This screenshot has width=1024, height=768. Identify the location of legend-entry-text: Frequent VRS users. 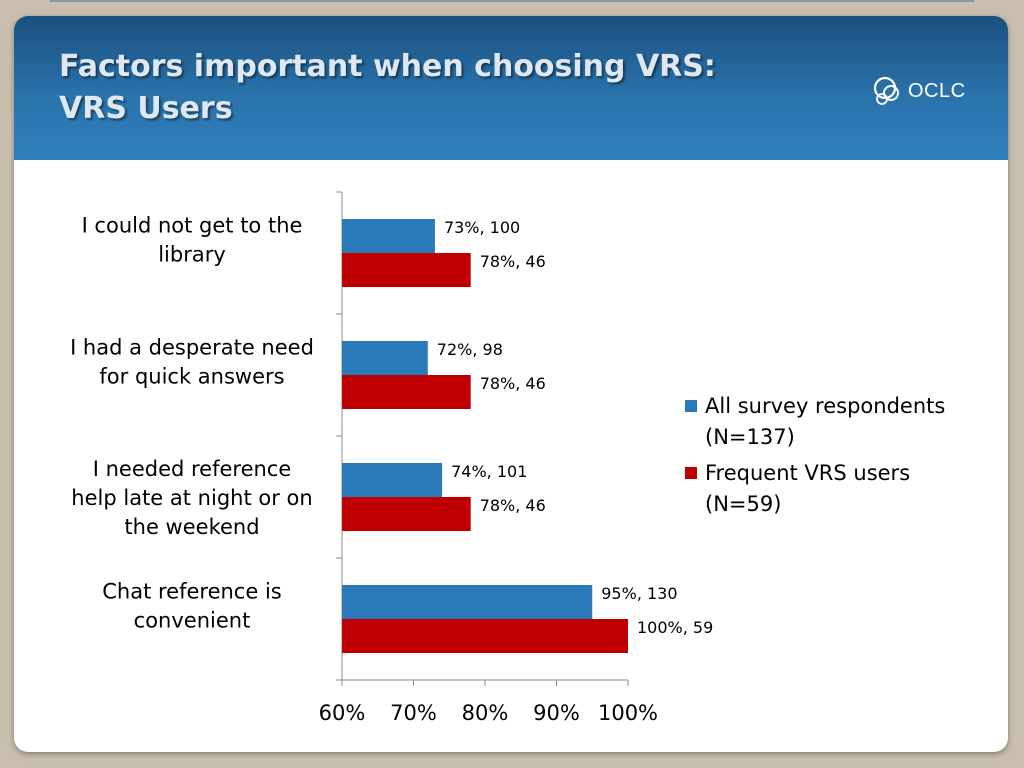
(807, 473).